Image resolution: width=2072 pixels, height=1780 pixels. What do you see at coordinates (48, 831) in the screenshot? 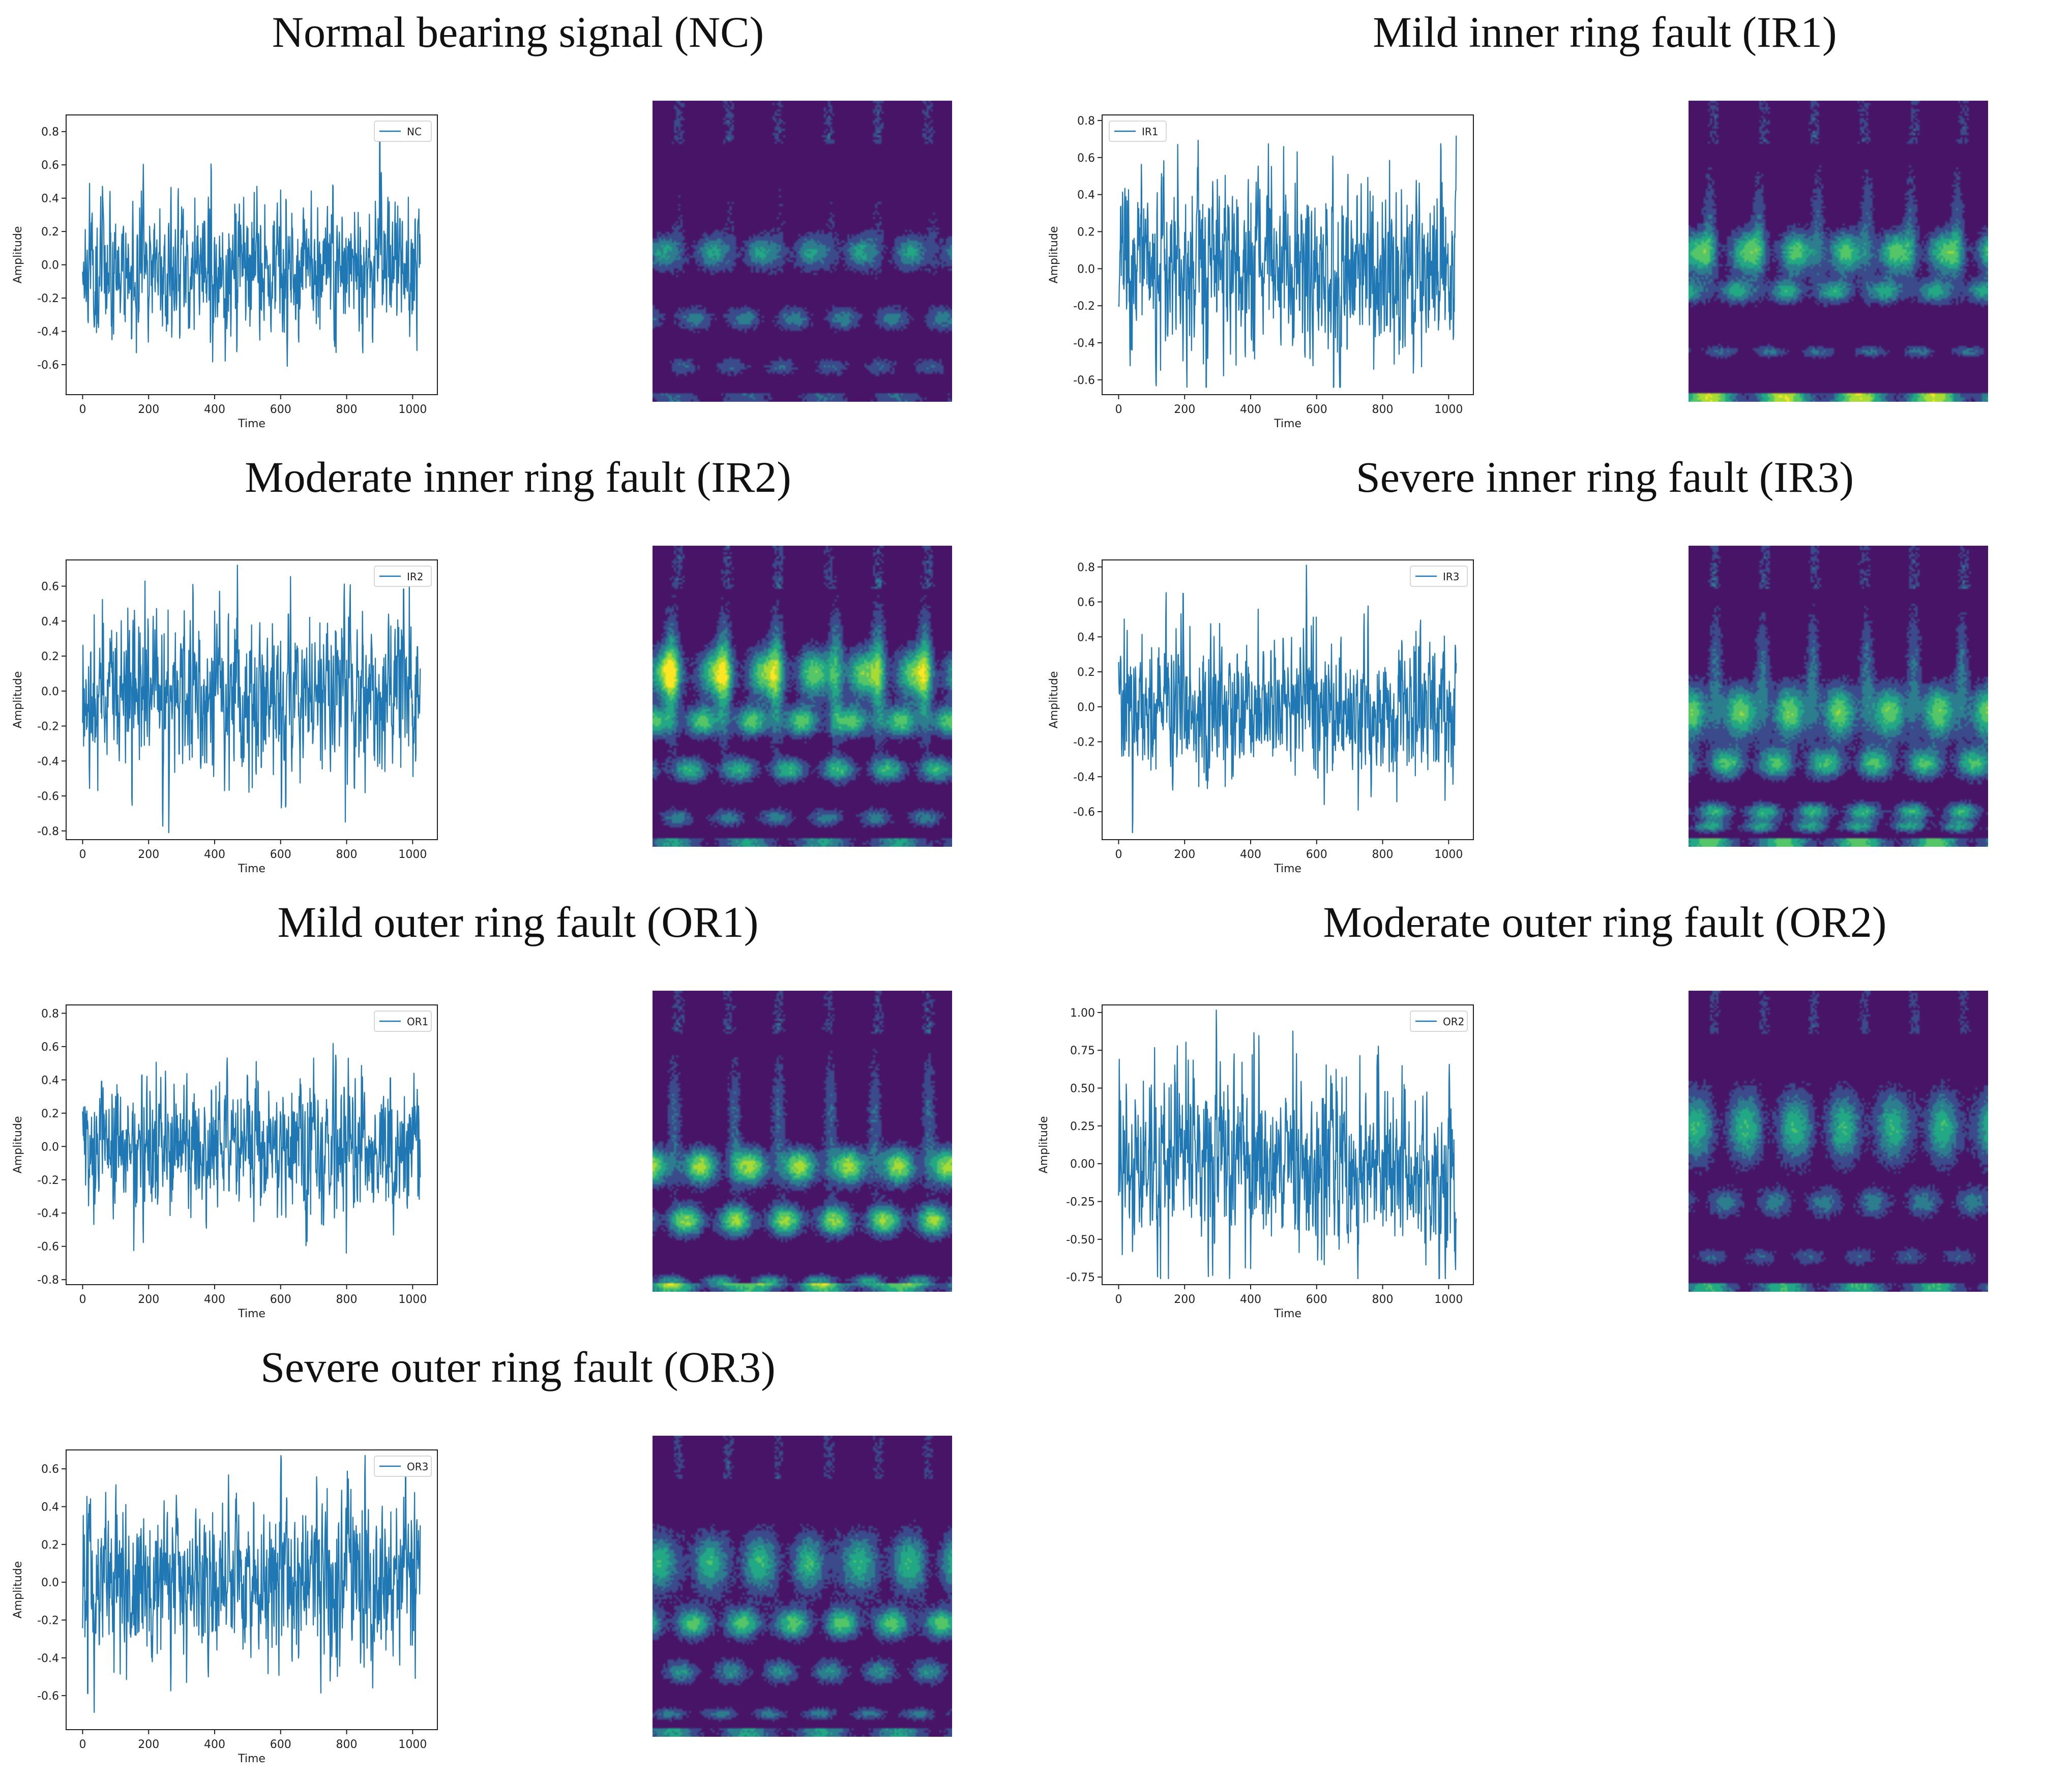
I see `y-tick-label: -0.8` at bounding box center [48, 831].